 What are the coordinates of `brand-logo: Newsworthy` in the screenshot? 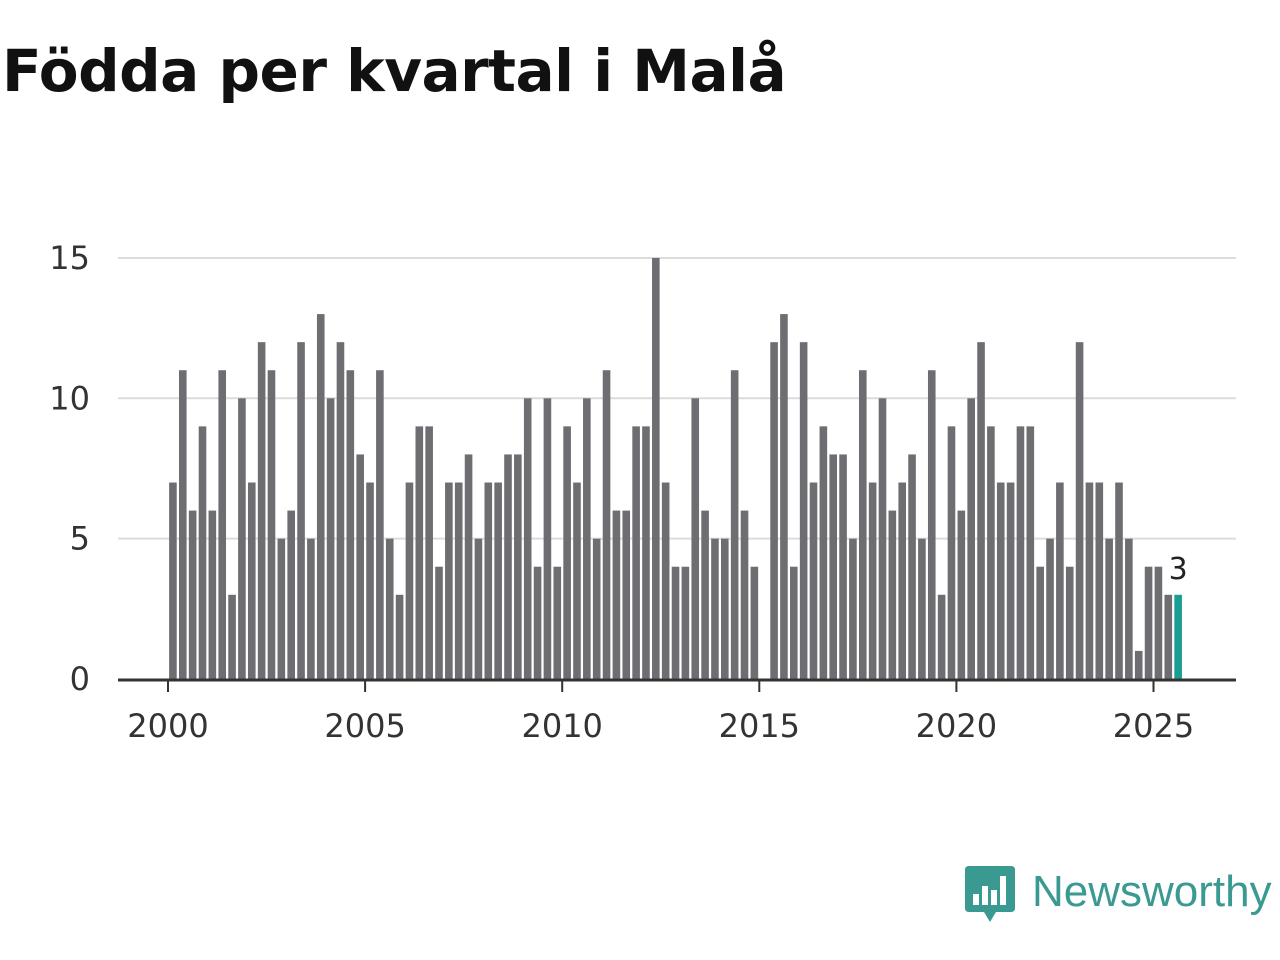 It's located at (1122, 896).